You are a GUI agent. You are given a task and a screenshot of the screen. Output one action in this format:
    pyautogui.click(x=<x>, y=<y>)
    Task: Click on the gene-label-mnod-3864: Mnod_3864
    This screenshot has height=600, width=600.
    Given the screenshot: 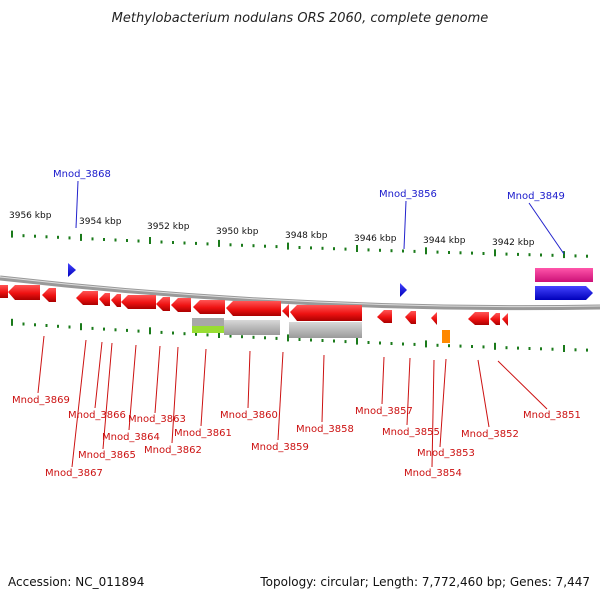 What is the action you would take?
    pyautogui.click(x=131, y=437)
    